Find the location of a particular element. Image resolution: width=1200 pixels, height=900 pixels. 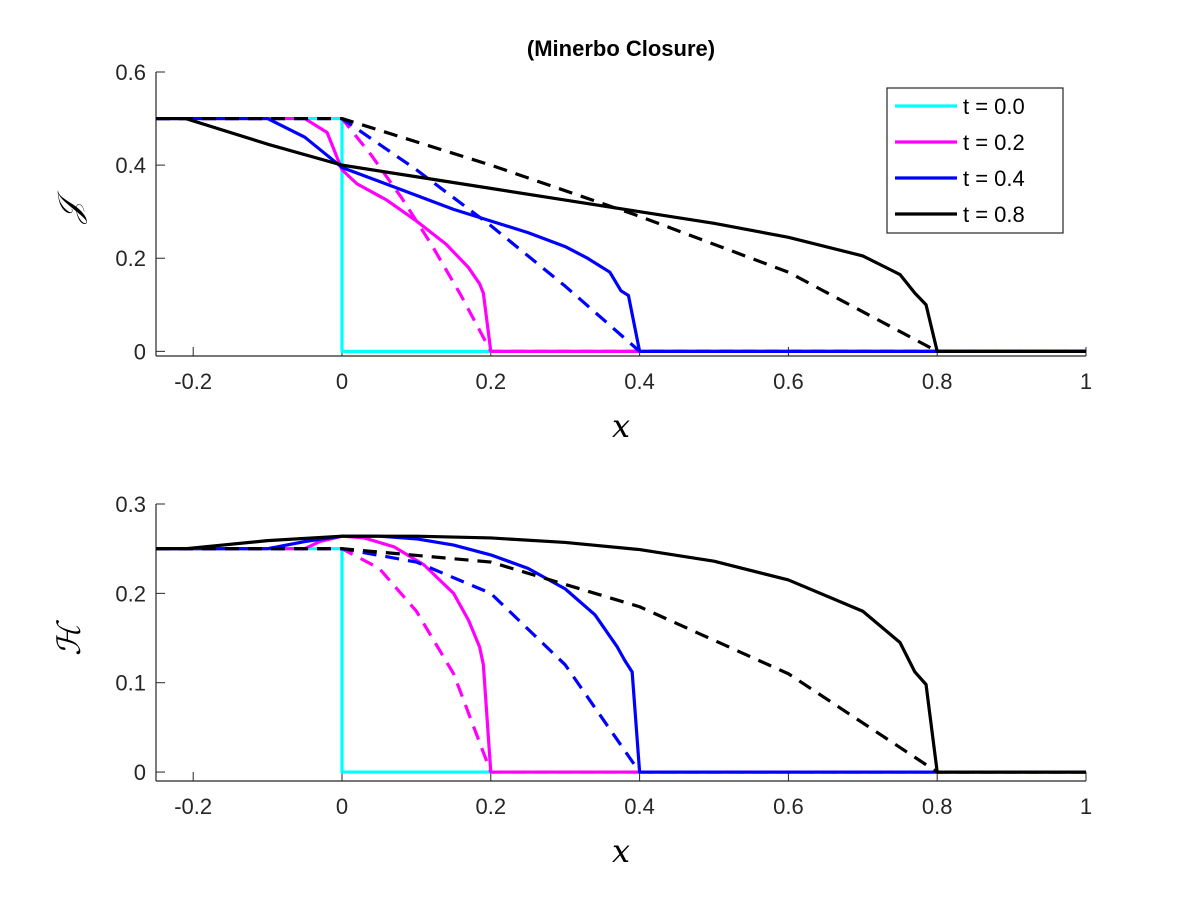

legend-entry-label: t = 0.8 is located at coordinates (994, 214).